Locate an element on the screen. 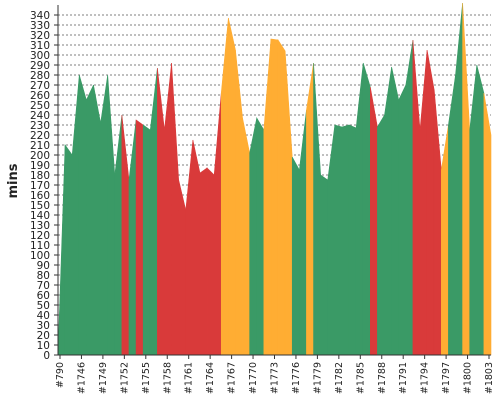 The width and height of the screenshot is (500, 400). y-tick-label: 10 is located at coordinates (43, 346).